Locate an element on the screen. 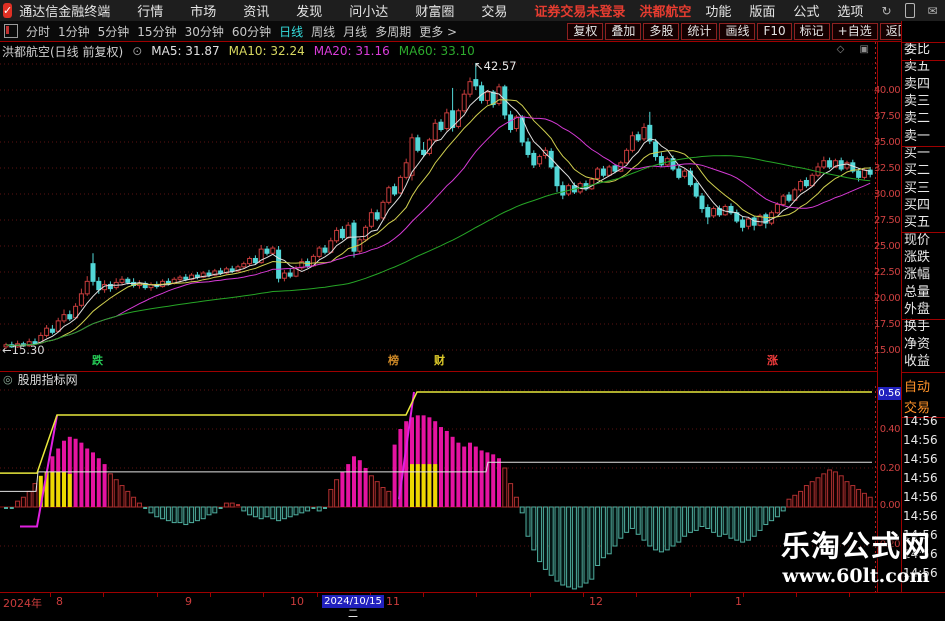 This screenshot has width=945, height=621. toolbar-button: F10 is located at coordinates (774, 31).